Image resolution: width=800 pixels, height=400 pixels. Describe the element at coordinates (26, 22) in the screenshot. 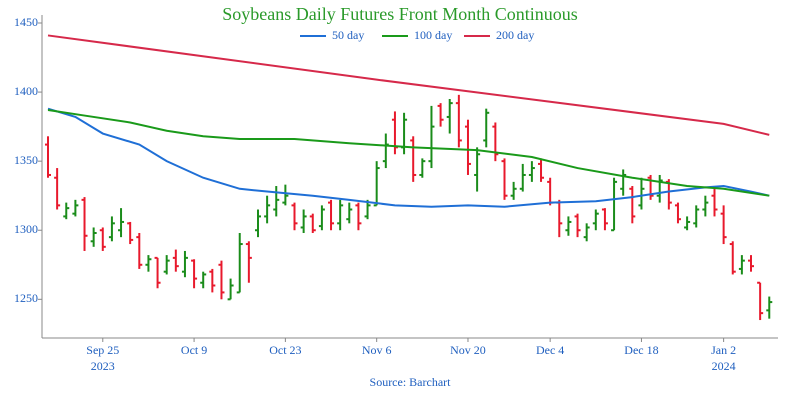

I see `y-tick-label: 1450` at that location.